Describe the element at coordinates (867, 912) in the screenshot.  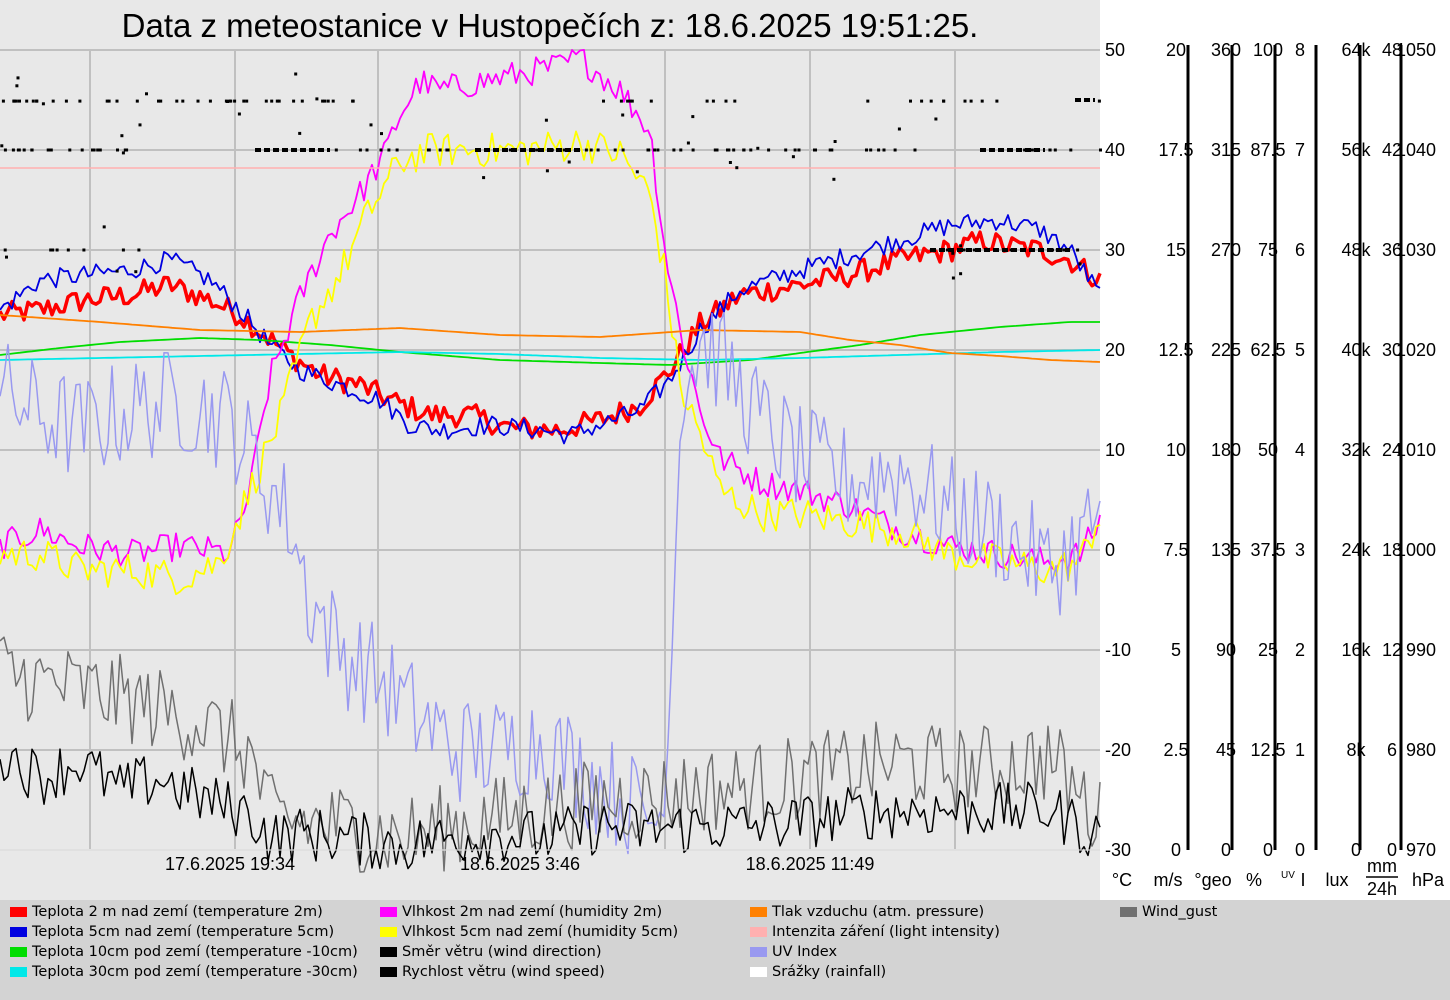
I see `legend-item: Tlak vzduchu (atm. pressure)` at that location.